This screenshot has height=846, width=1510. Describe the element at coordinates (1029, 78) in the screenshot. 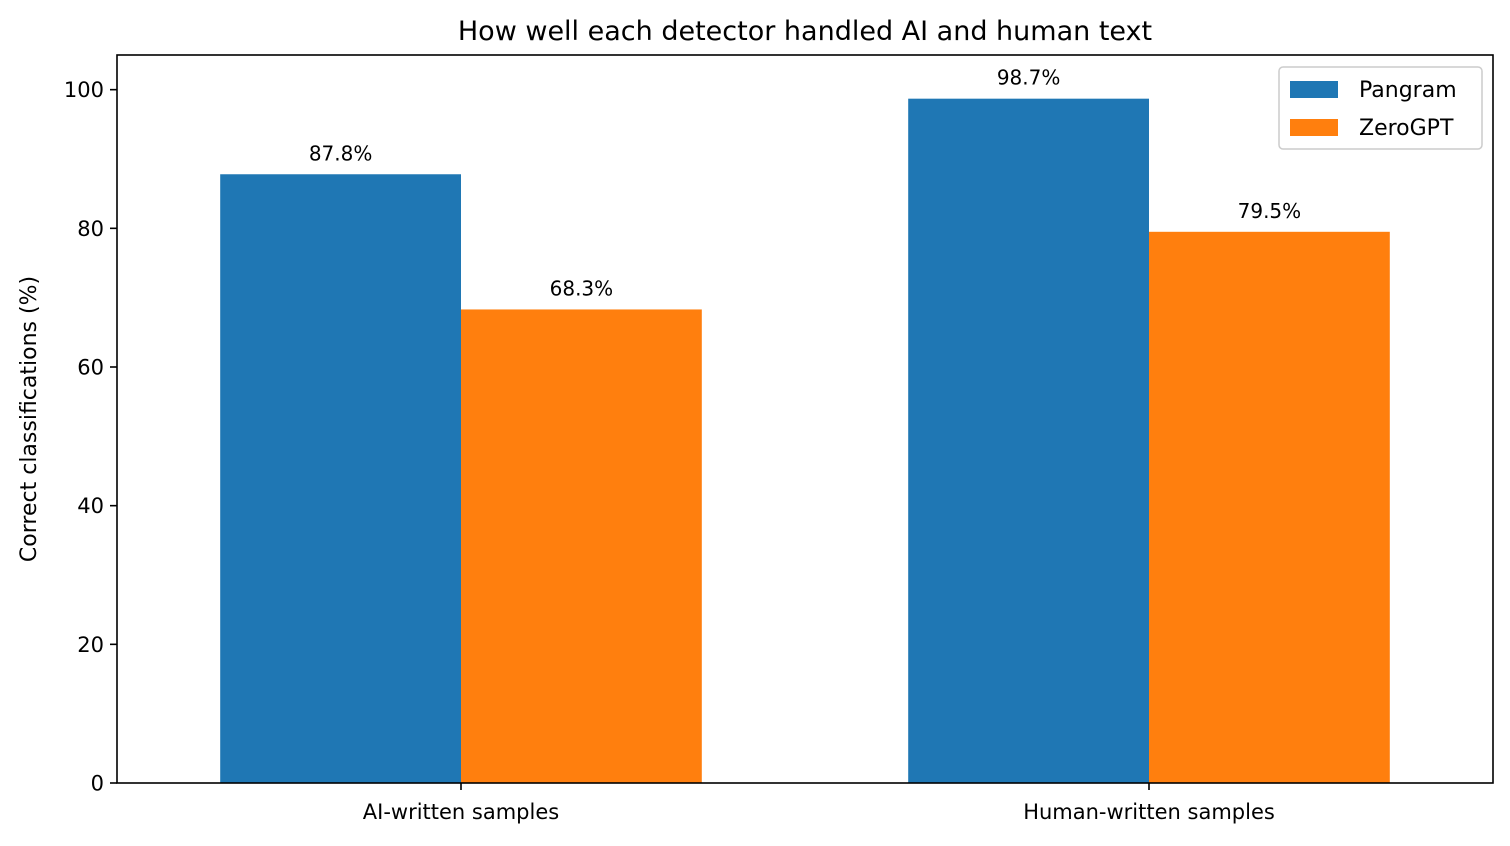

I see `bar-value-label-pangram-human-written-samples: 98.7%` at that location.